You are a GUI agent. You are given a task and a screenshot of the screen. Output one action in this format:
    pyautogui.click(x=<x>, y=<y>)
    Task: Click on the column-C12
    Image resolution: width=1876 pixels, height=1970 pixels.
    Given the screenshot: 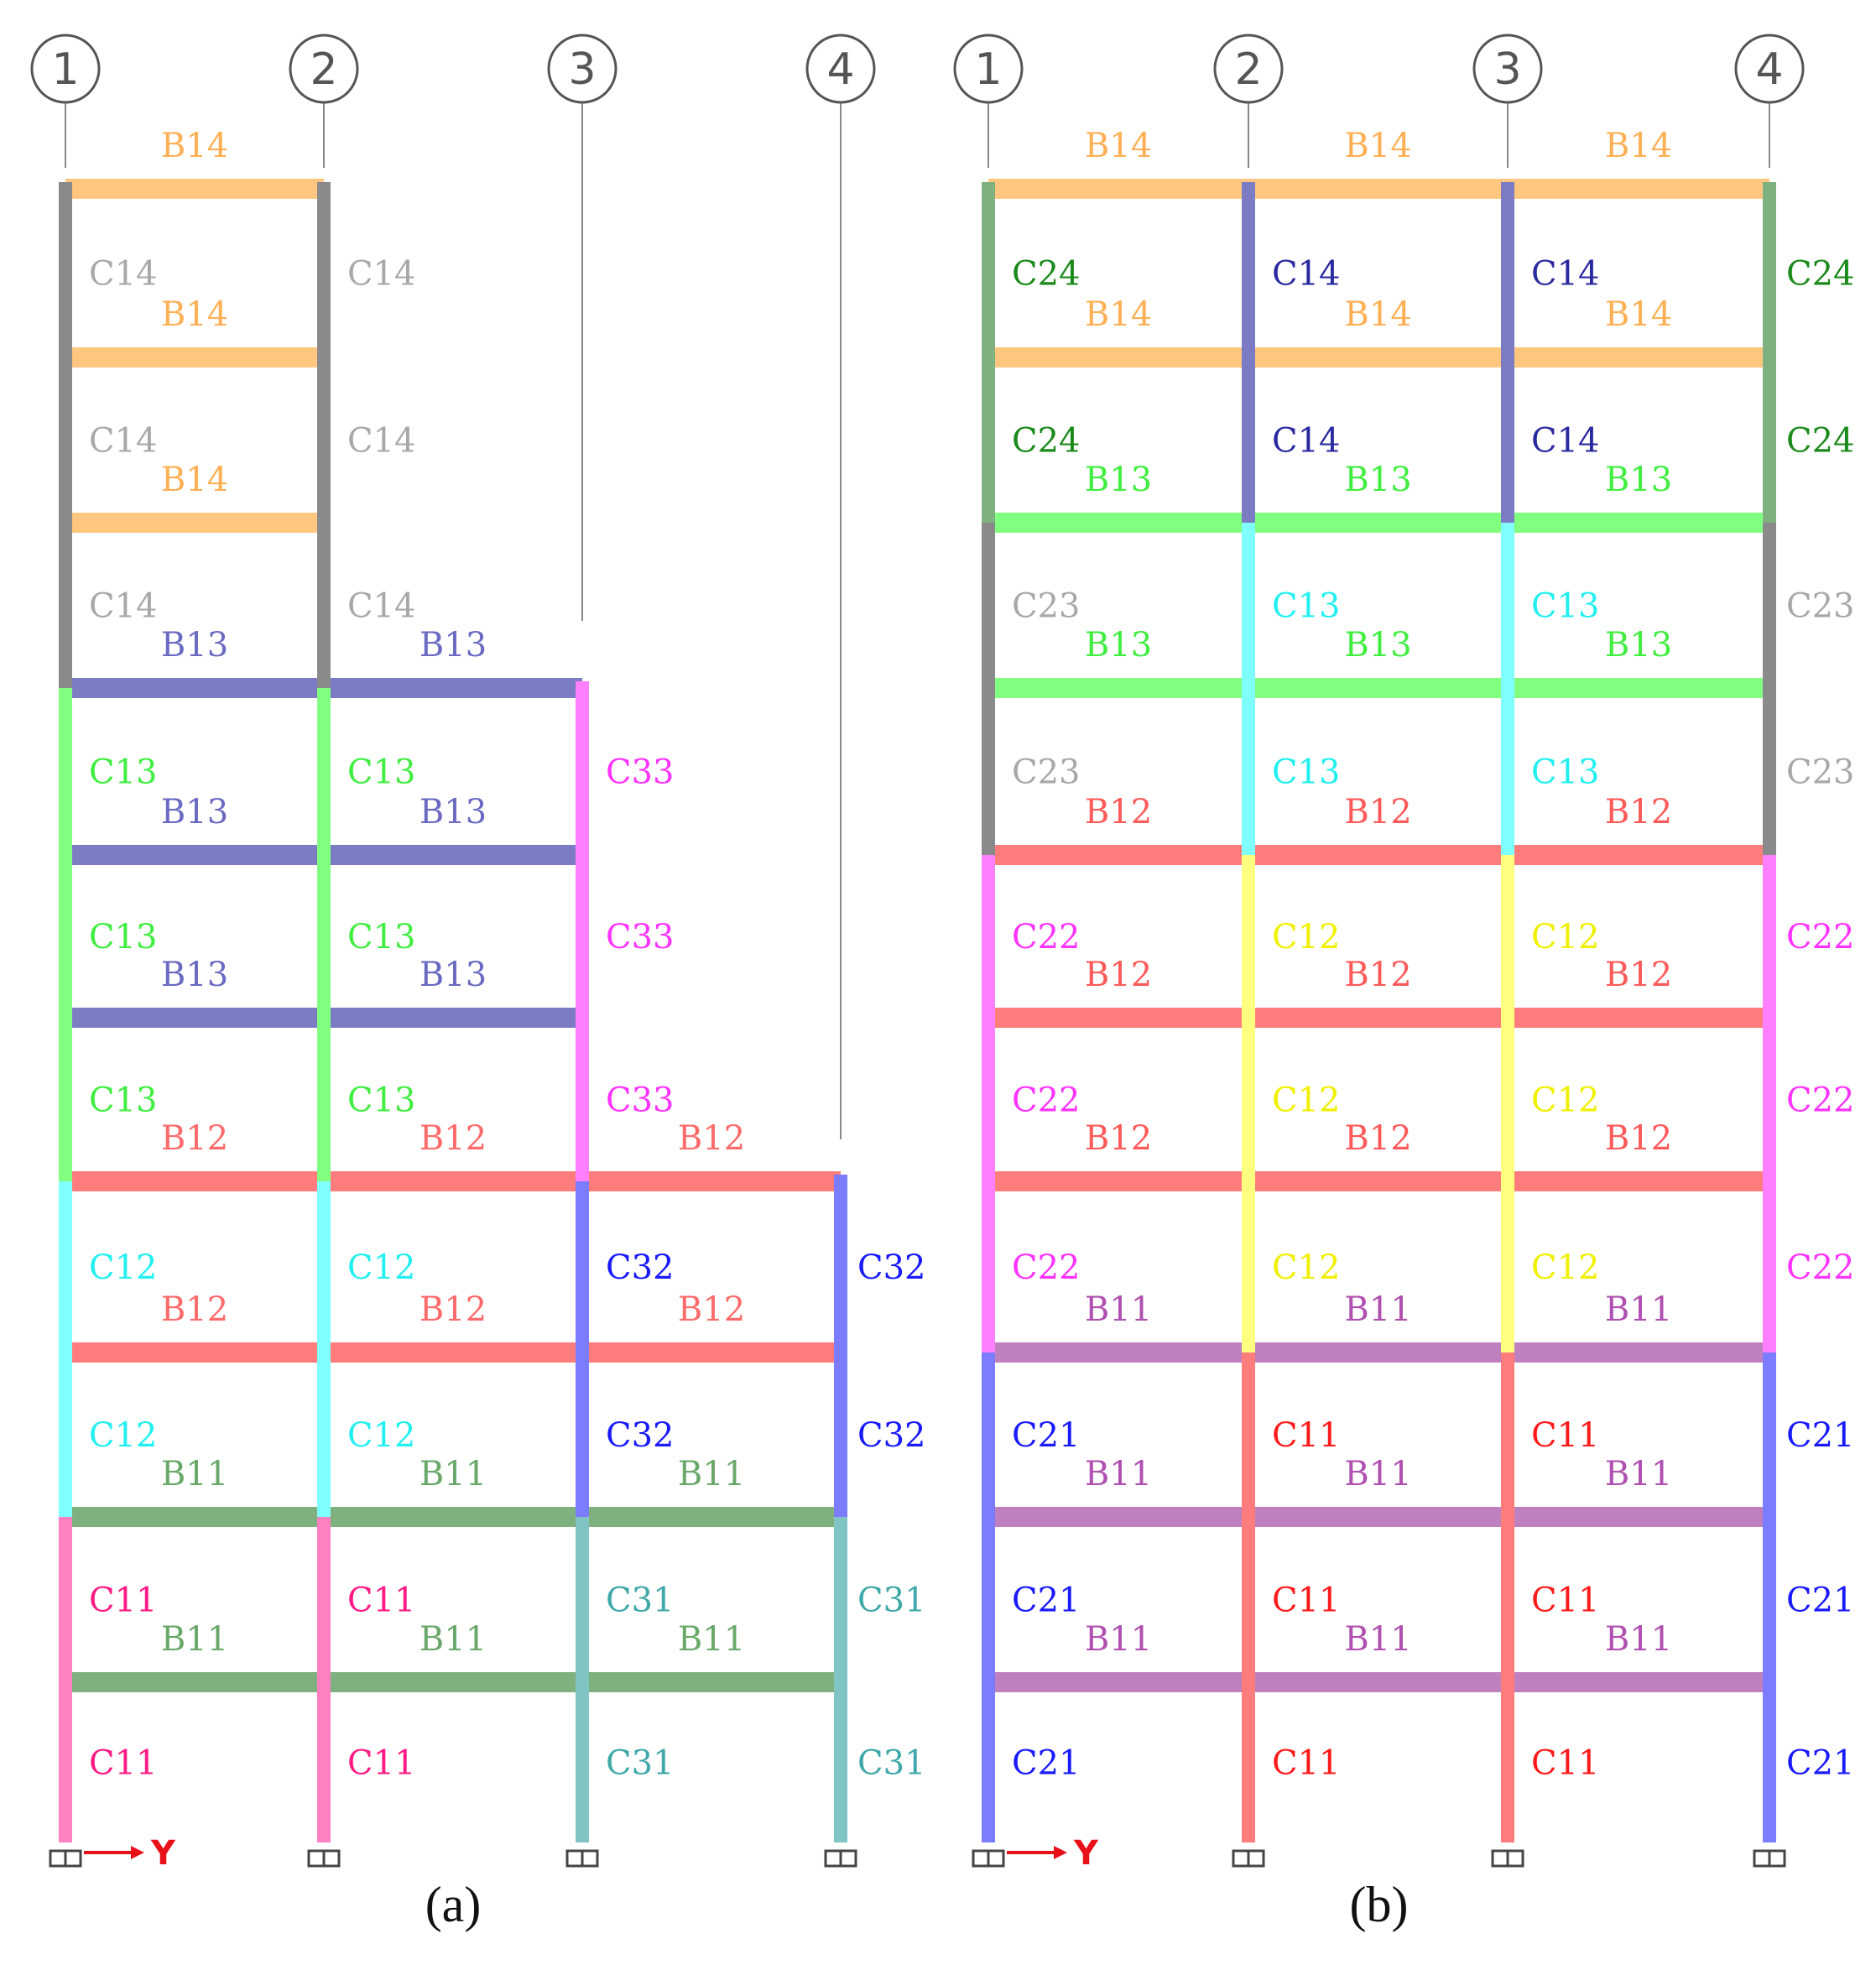 What is the action you would take?
    pyautogui.click(x=1507, y=933)
    